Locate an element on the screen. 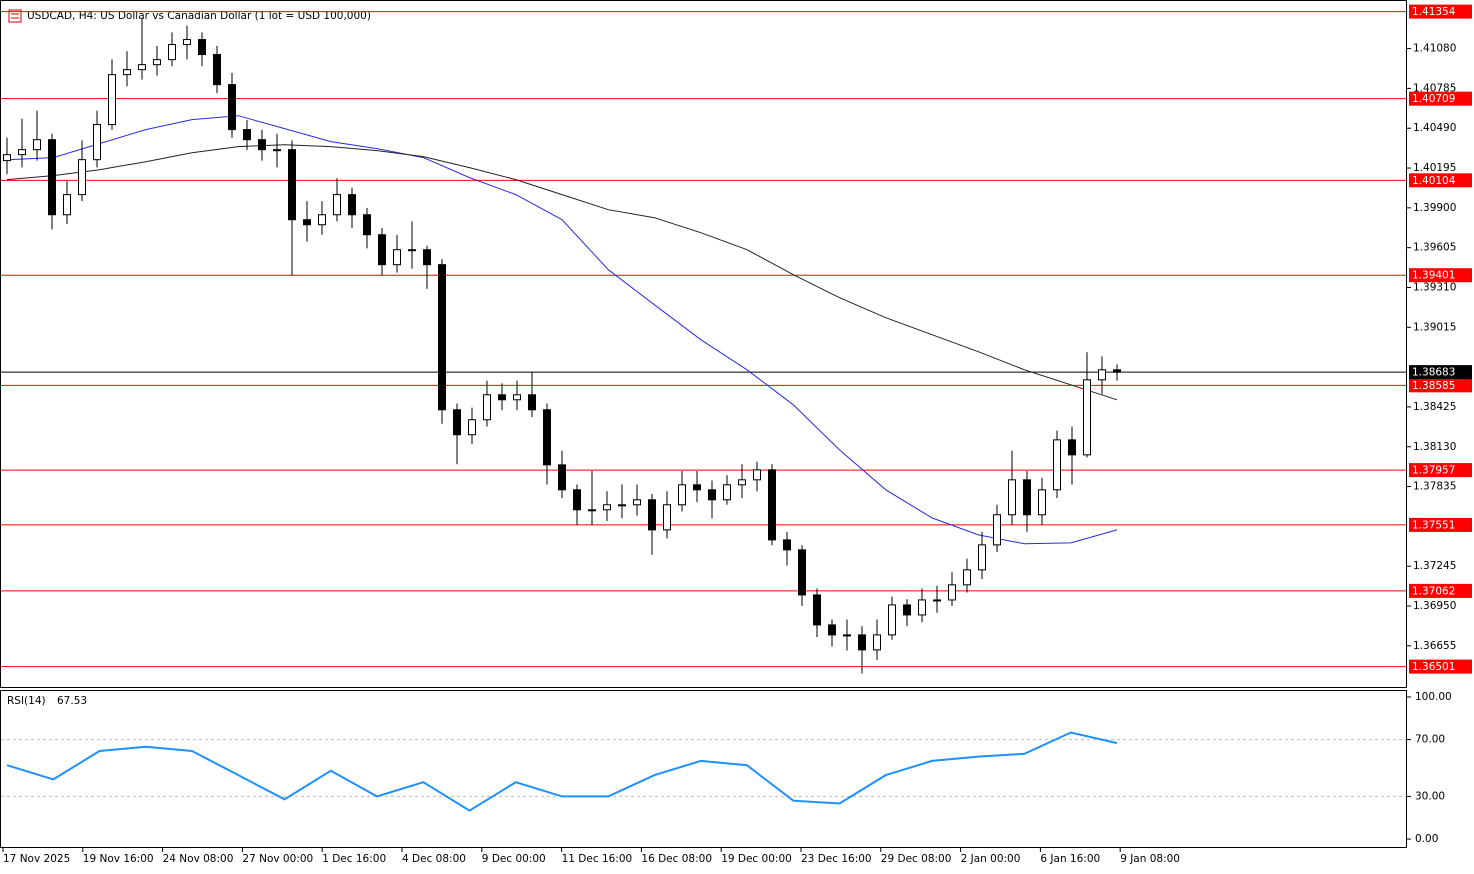  rsi-tick-label: 70.00 is located at coordinates (1430, 740).